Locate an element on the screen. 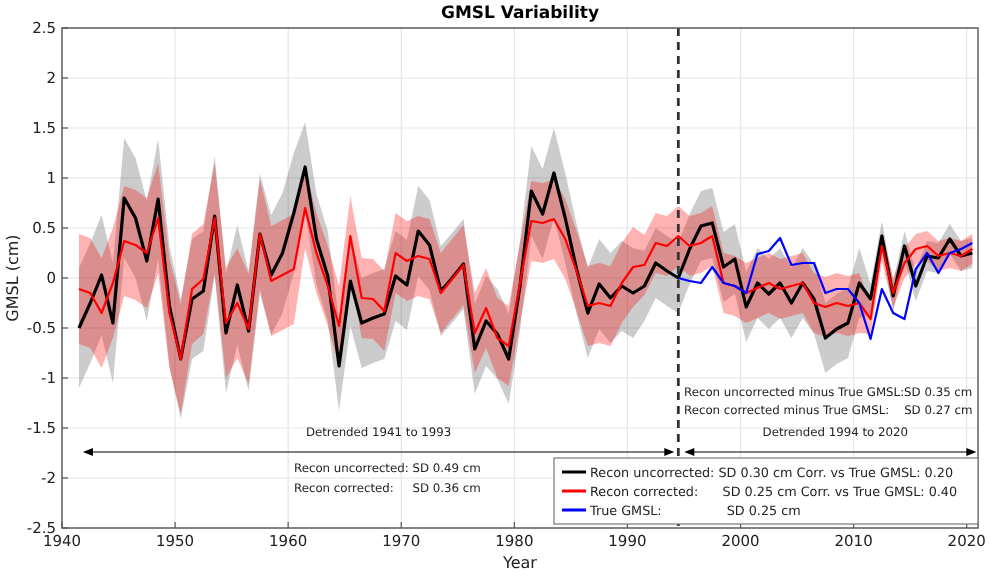  x-axis-title: Year is located at coordinates (520, 563).